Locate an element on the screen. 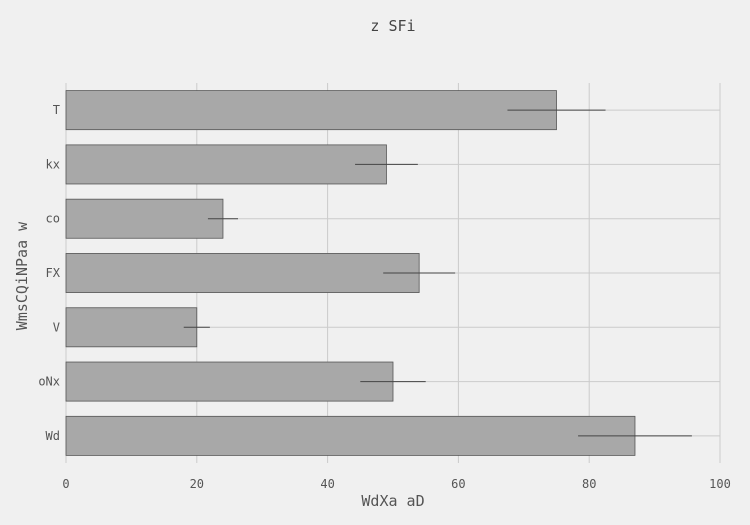  x-tick-label: 40 is located at coordinates (327, 484).